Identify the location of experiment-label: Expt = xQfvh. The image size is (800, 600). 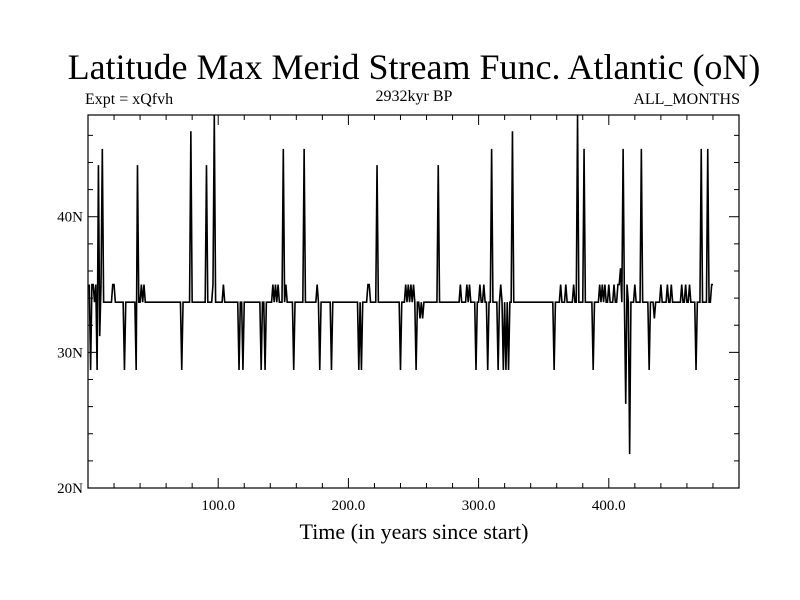
(129, 99).